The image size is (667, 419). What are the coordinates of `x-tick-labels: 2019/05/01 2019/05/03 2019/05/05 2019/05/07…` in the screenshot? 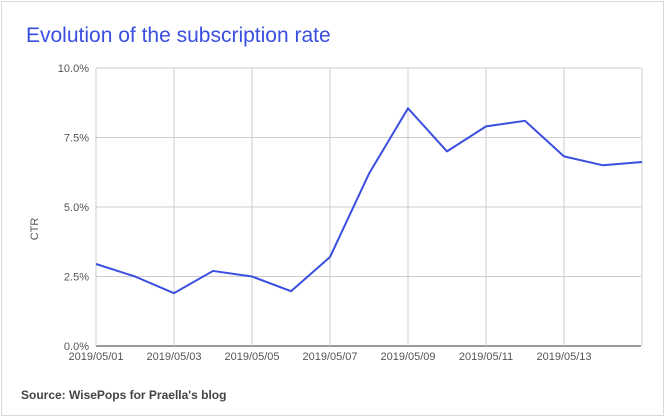 It's located at (329, 357).